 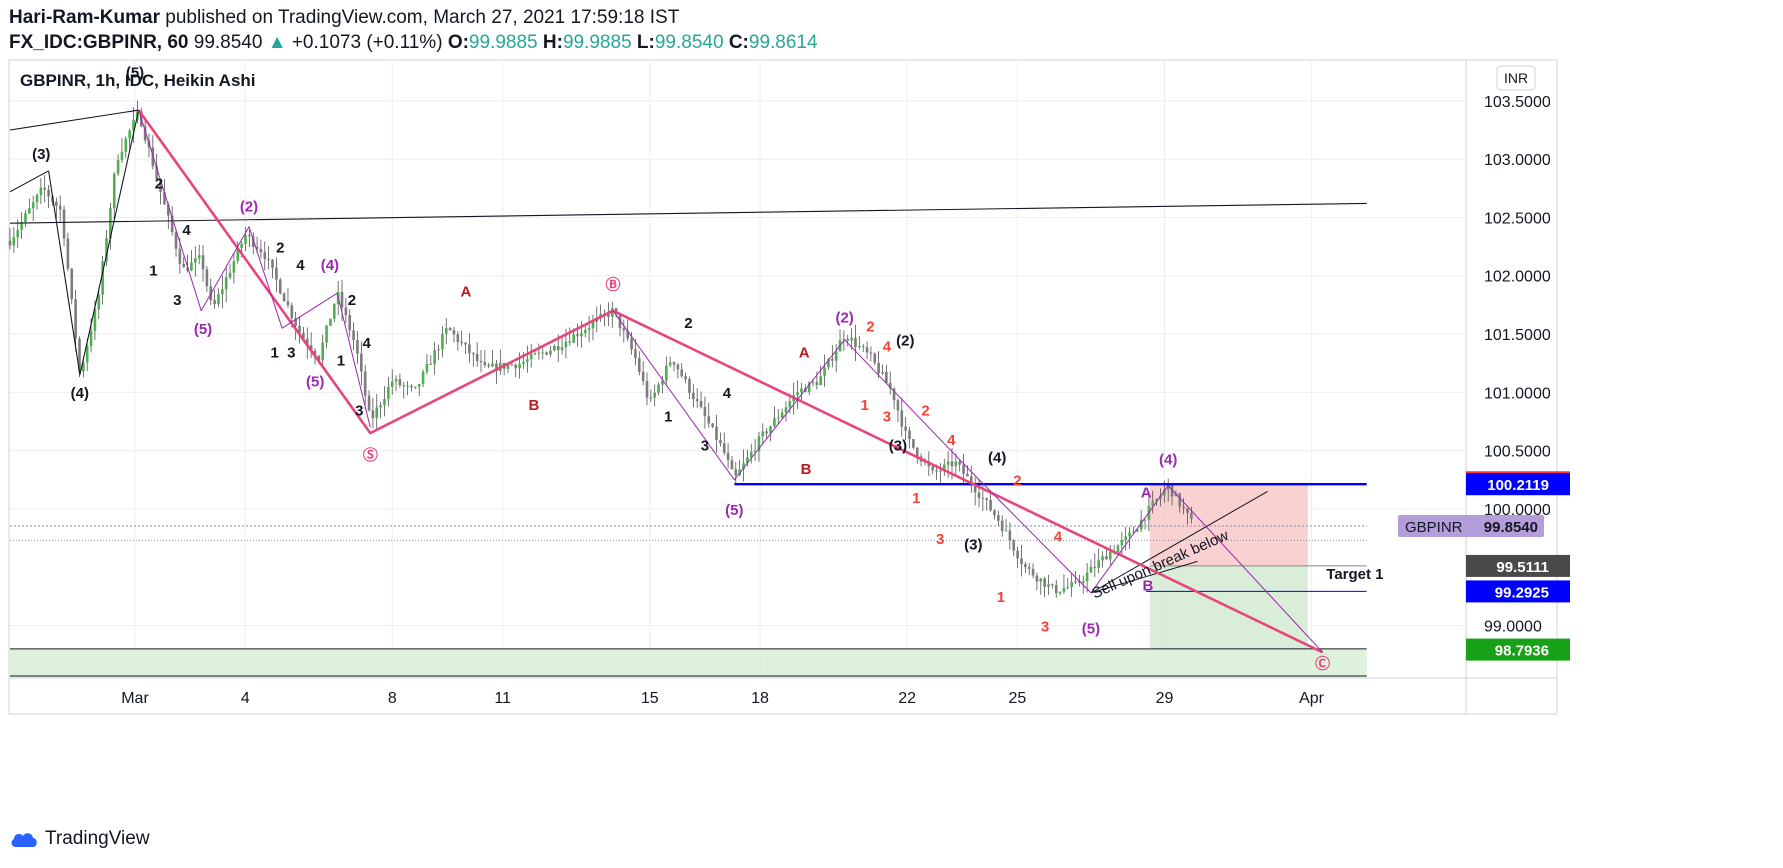 What do you see at coordinates (688, 663) in the screenshot?
I see `support-band` at bounding box center [688, 663].